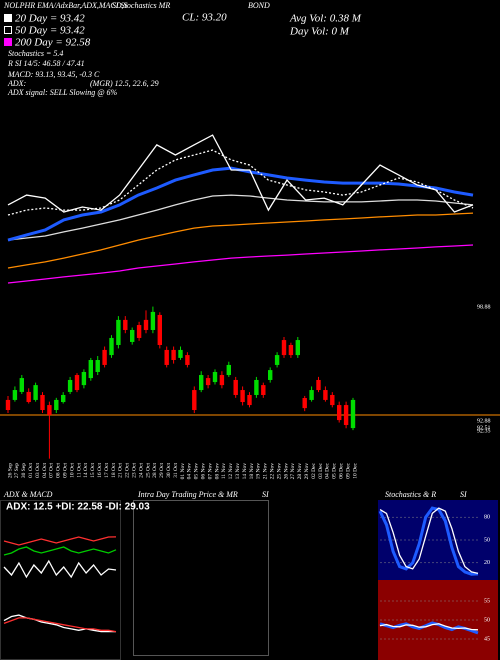  I want to click on panel-title: Intra Day Trading Price & MR, so click(187, 494).